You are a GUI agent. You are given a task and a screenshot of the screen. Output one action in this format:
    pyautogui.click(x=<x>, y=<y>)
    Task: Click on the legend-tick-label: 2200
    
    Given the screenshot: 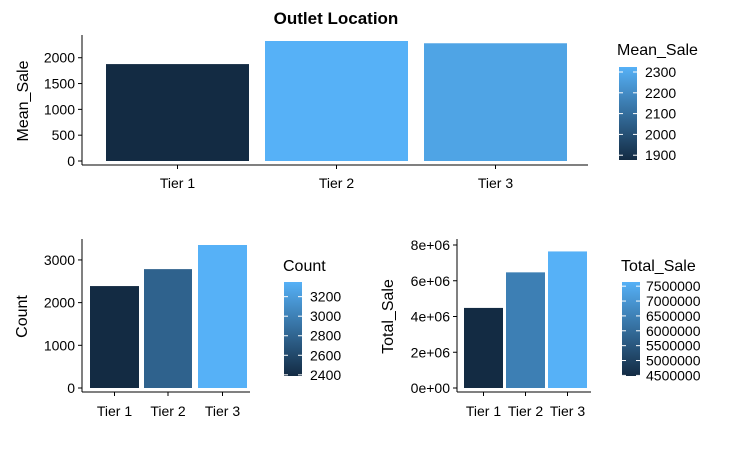 What is the action you would take?
    pyautogui.click(x=660, y=93)
    